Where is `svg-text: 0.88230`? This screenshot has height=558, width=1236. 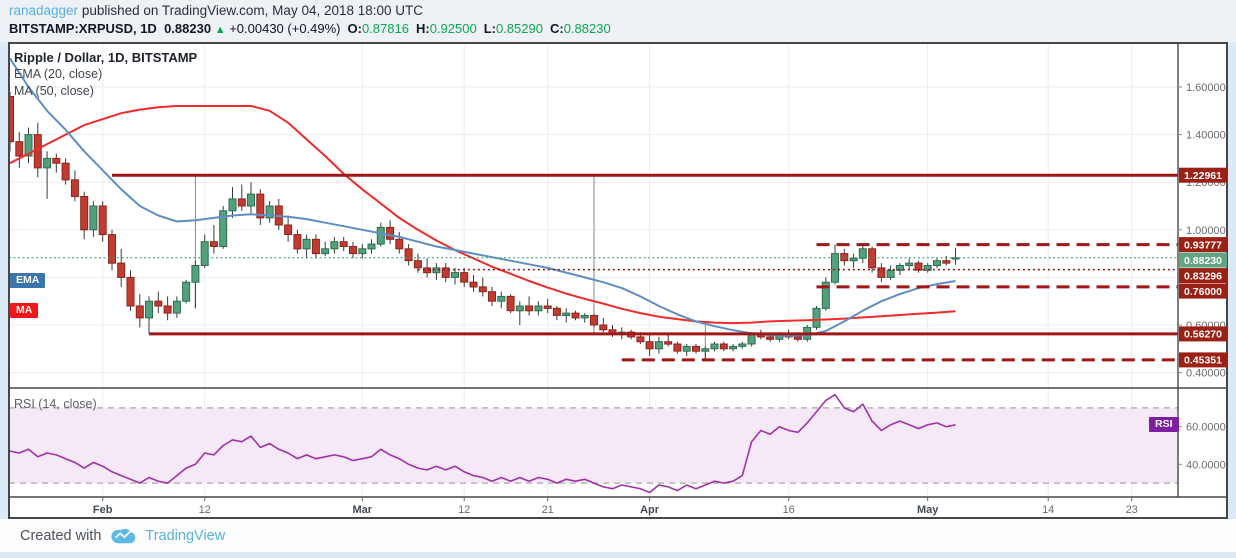
svg-text: 0.88230 is located at coordinates (1203, 261).